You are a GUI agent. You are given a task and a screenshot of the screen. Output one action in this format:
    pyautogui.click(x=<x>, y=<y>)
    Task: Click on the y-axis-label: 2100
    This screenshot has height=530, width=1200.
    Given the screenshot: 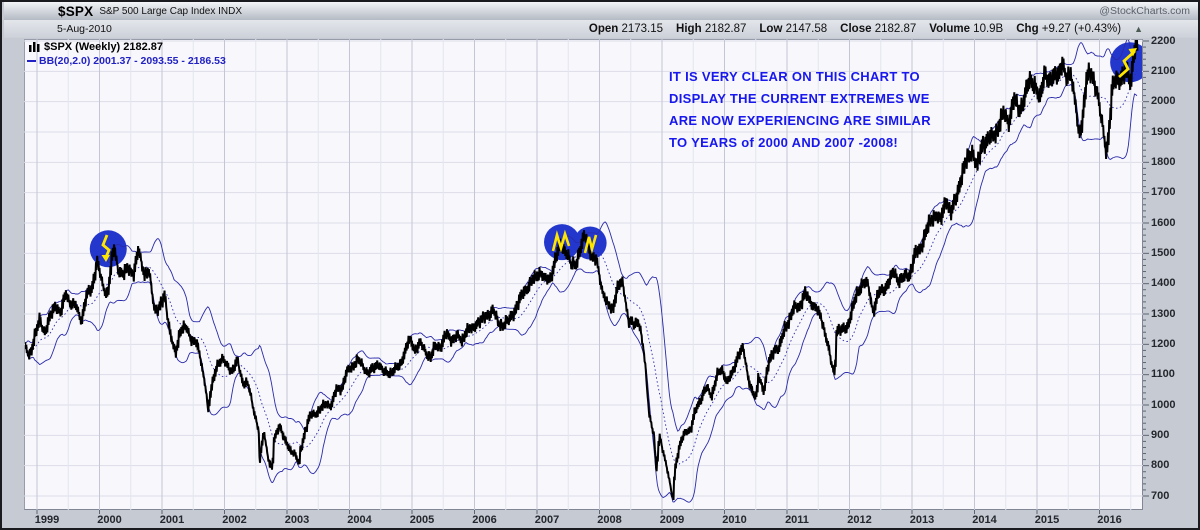 What is the action you would take?
    pyautogui.click(x=1163, y=70)
    